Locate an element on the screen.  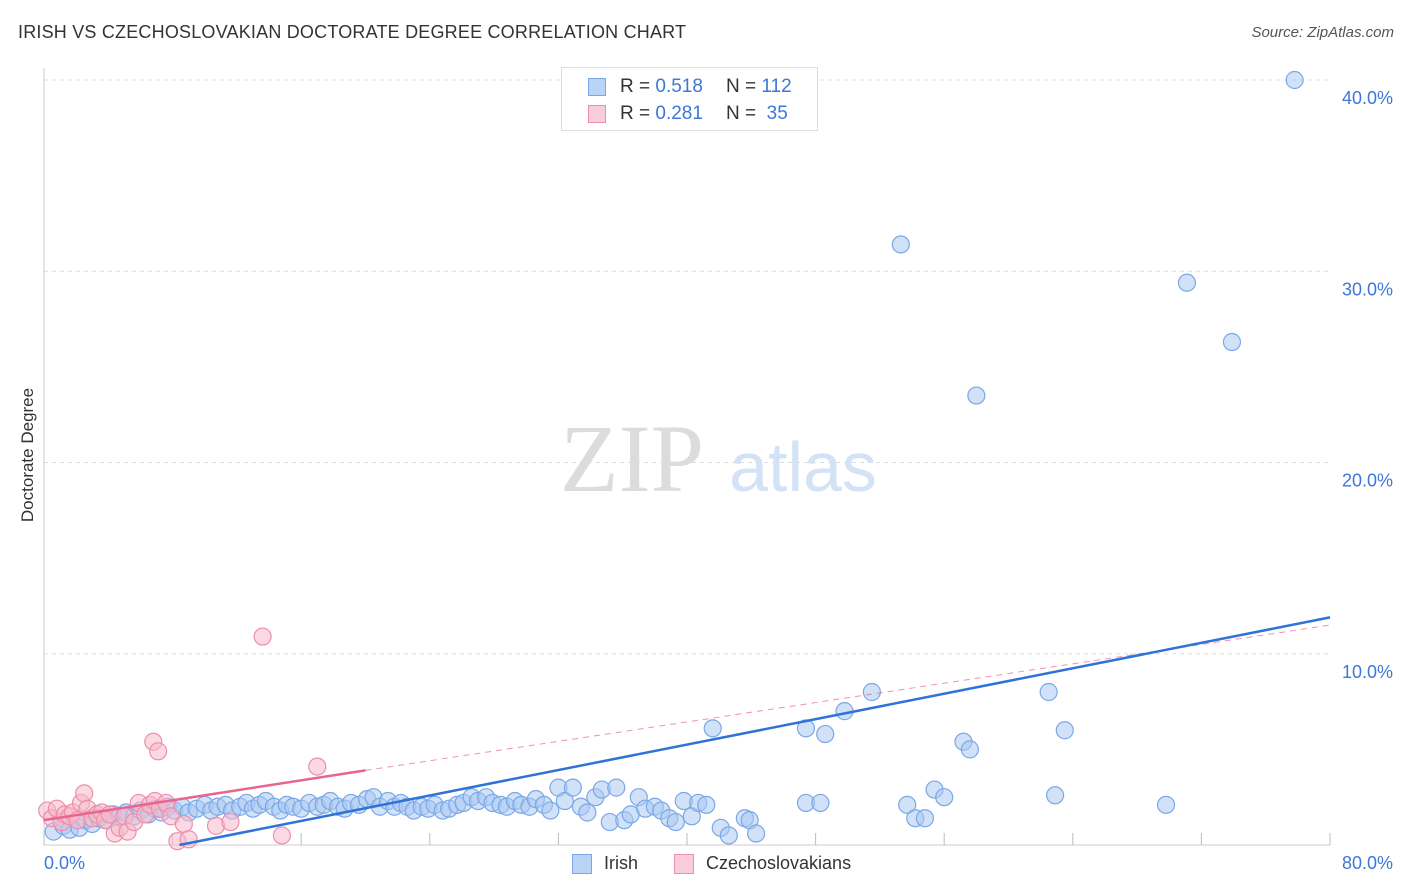
watermark-atlas: atlas is located at coordinates (803, 467).